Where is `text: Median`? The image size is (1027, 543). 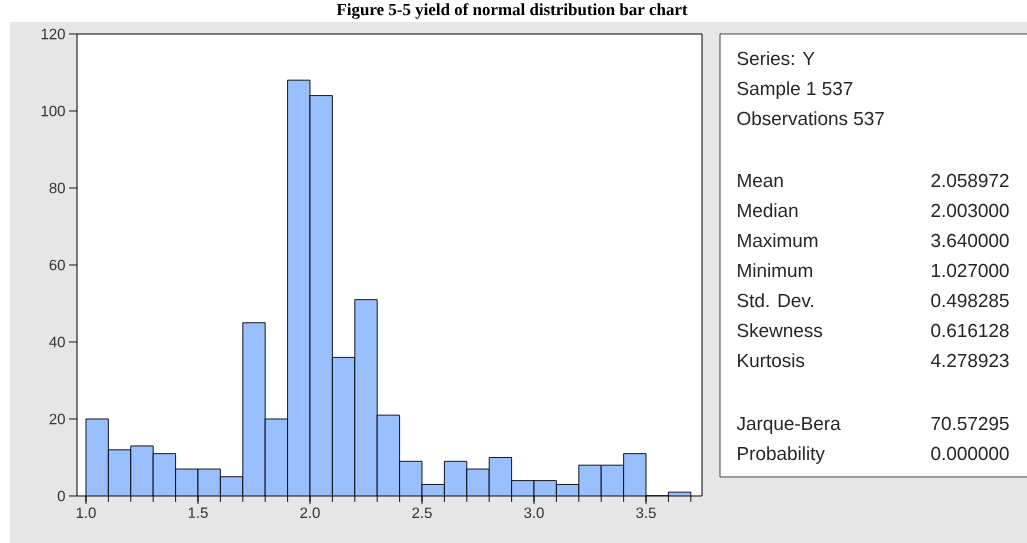 text: Median is located at coordinates (768, 210).